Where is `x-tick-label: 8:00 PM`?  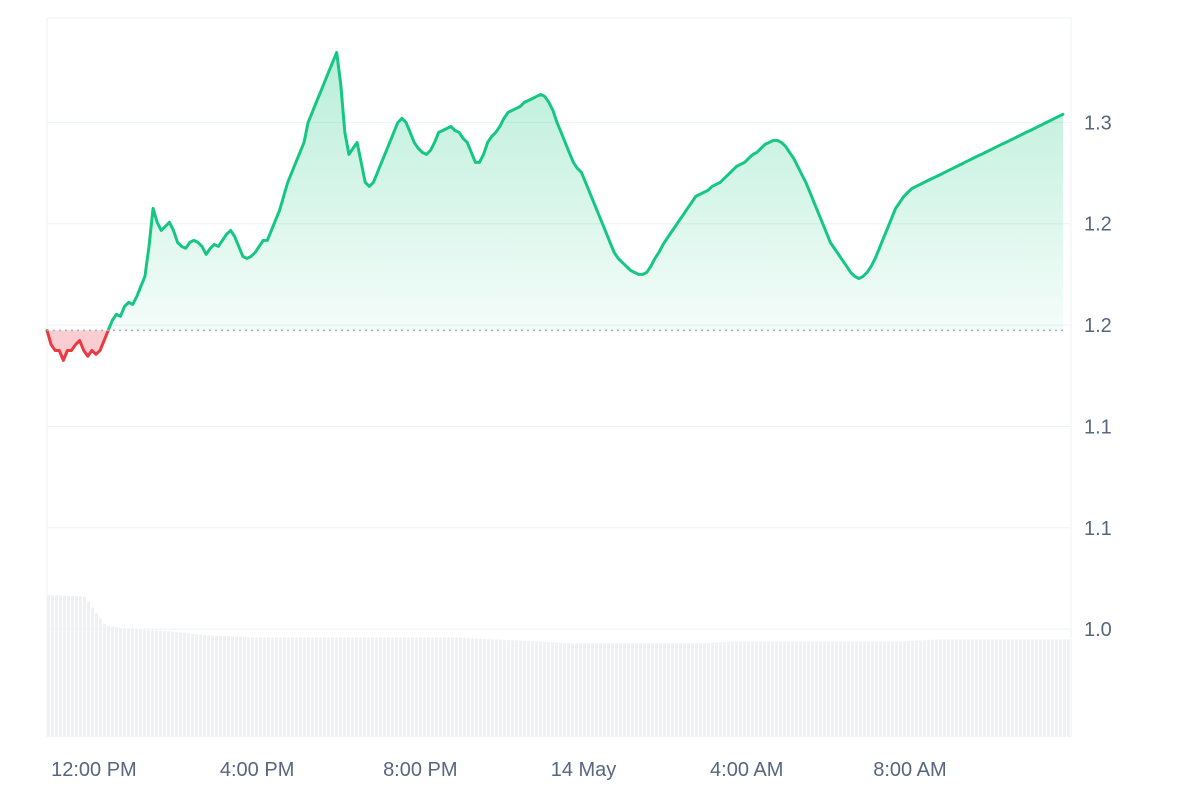 x-tick-label: 8:00 PM is located at coordinates (420, 770).